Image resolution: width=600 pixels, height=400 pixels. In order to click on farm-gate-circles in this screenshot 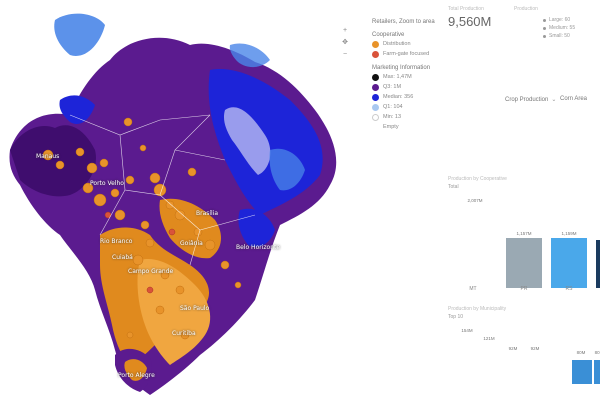, I will do `click(140, 252)`.